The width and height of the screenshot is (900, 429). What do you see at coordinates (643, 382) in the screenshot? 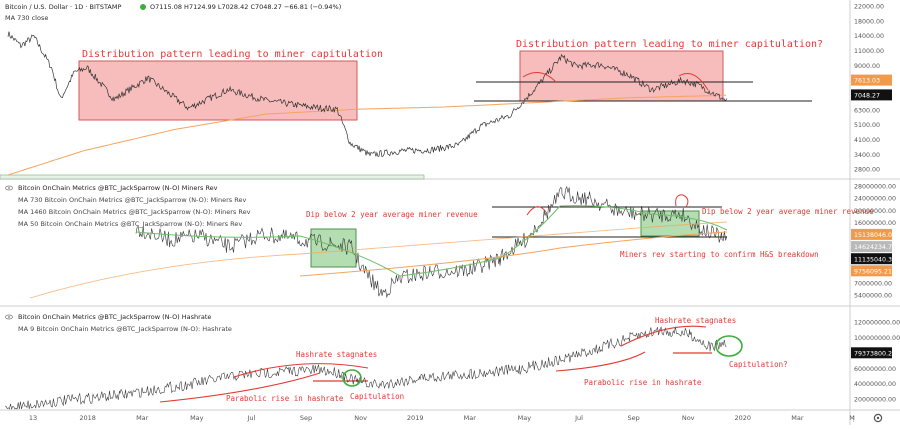
I see `annotation-parabolic-2019: Parabolic rise in hashrate` at bounding box center [643, 382].